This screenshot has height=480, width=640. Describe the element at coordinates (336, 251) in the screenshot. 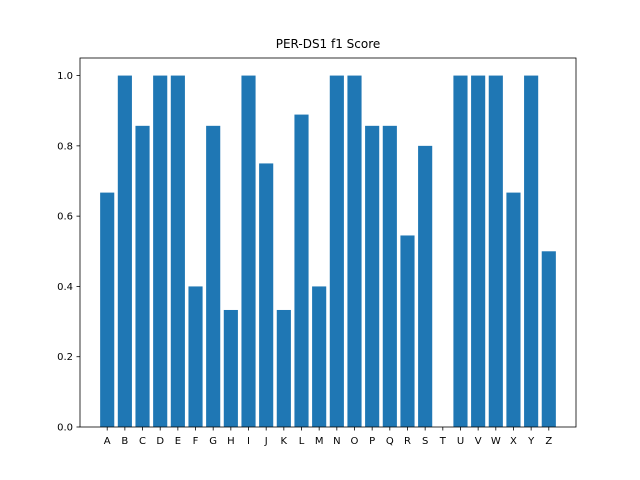

I see `bar-N` at that location.